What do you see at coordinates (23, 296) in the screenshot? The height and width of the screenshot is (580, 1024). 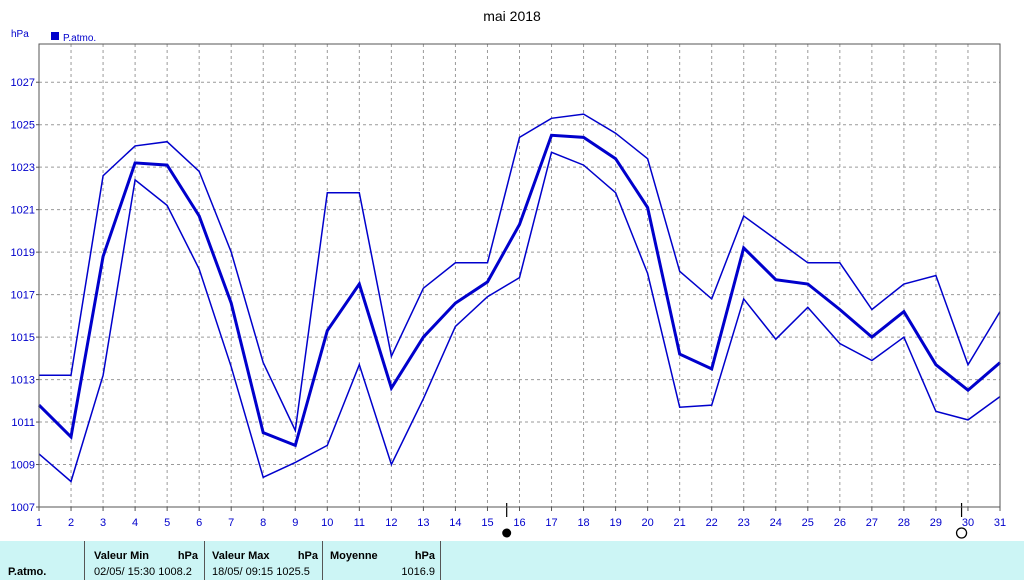 I see `y-tick-label: 1017` at bounding box center [23, 296].